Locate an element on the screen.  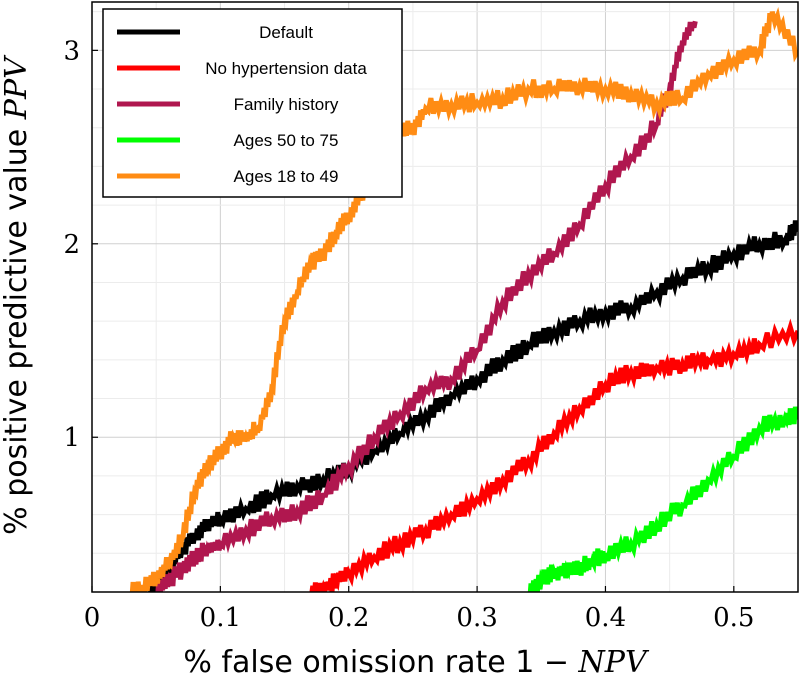
y-tick-label: 1 is located at coordinates (71, 438).